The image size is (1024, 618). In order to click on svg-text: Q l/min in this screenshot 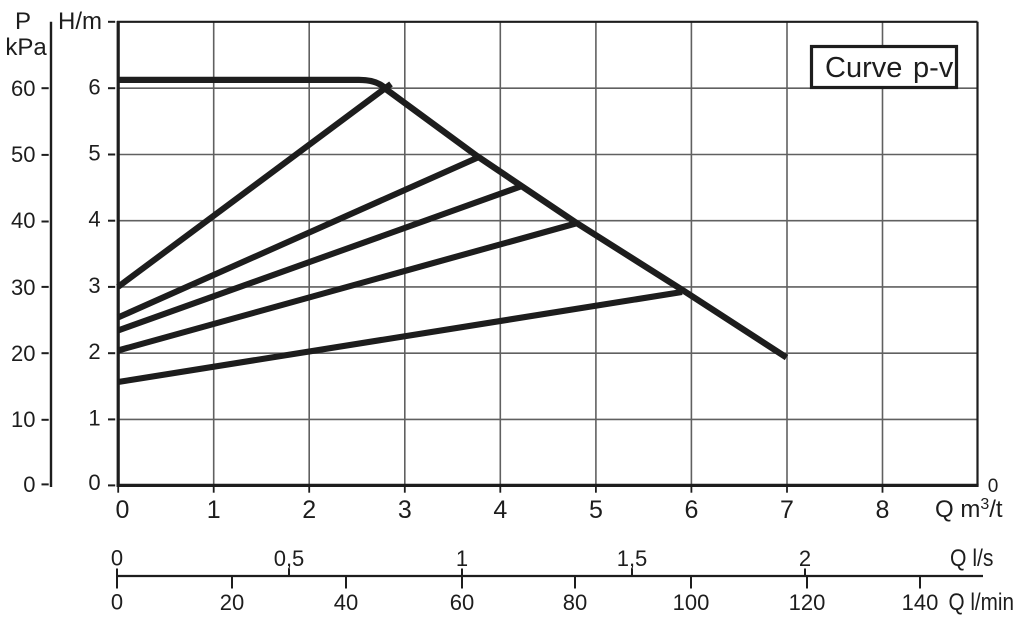, I will do `click(982, 602)`.